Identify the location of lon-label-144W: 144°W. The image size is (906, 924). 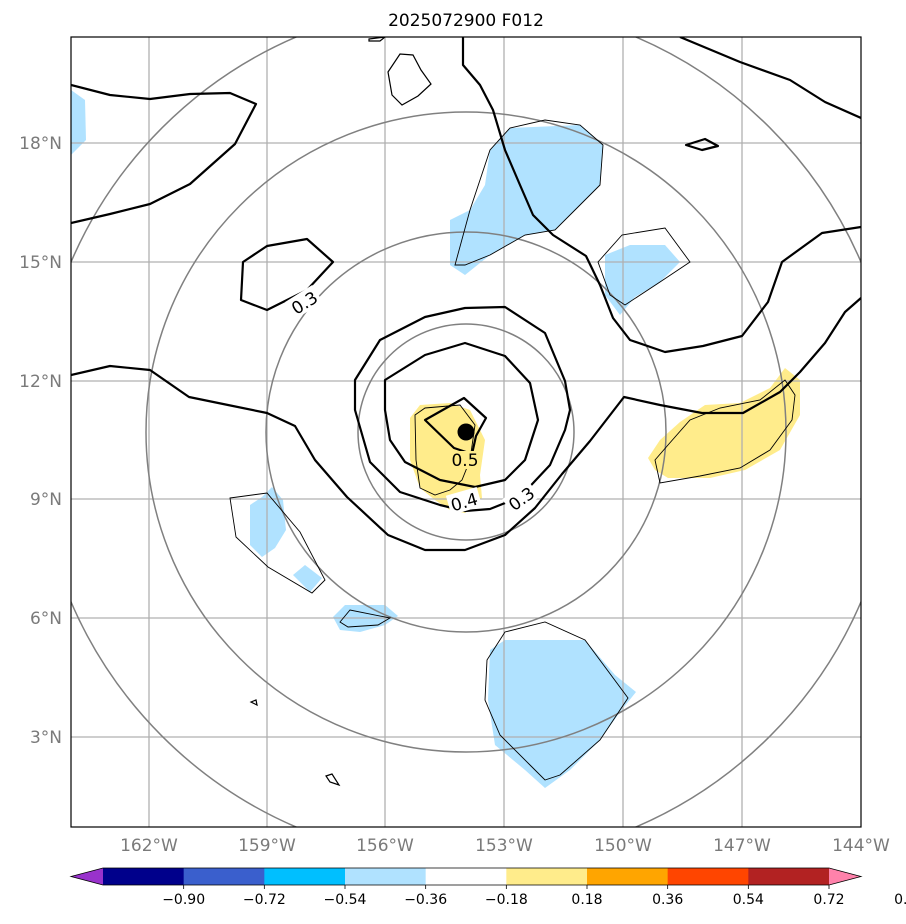
(861, 846).